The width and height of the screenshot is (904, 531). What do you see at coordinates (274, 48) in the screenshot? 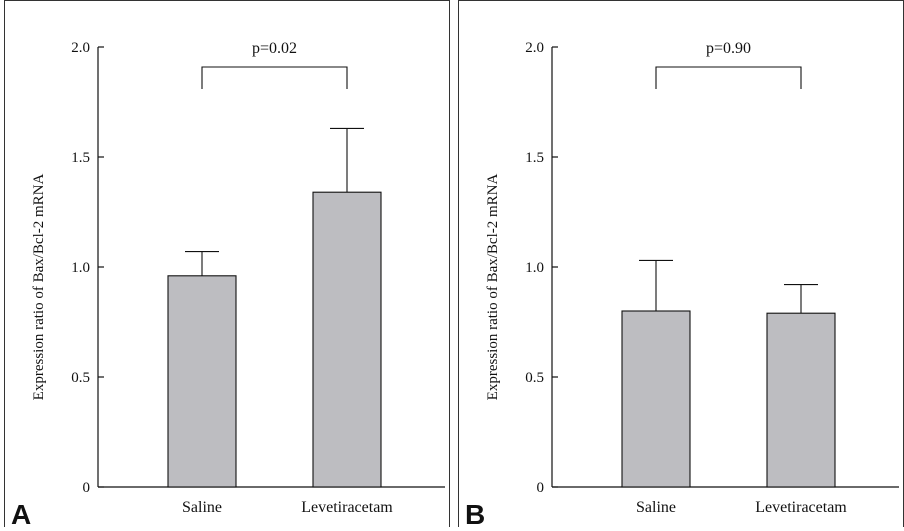
I see `p-value-label: p=0.02` at bounding box center [274, 48].